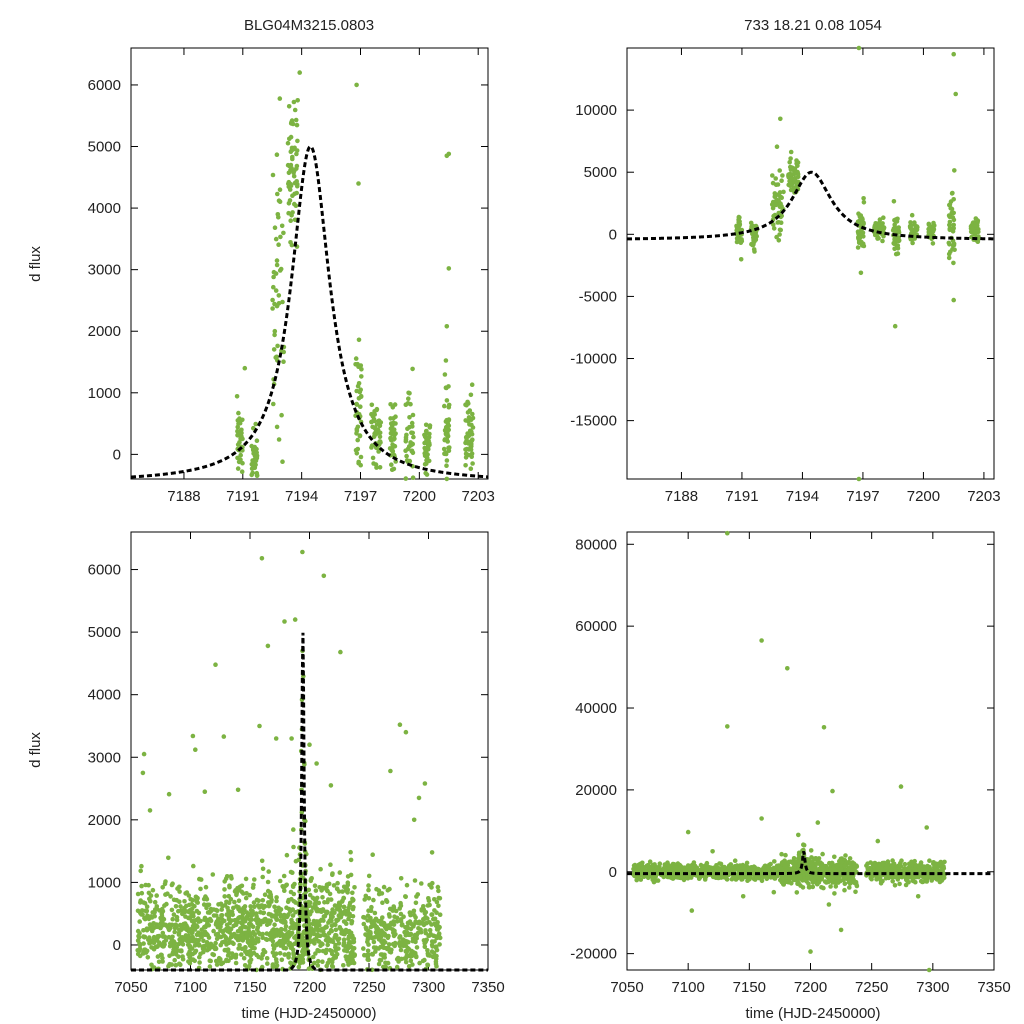  I want to click on y-tick-label: 3000, so click(104, 757).